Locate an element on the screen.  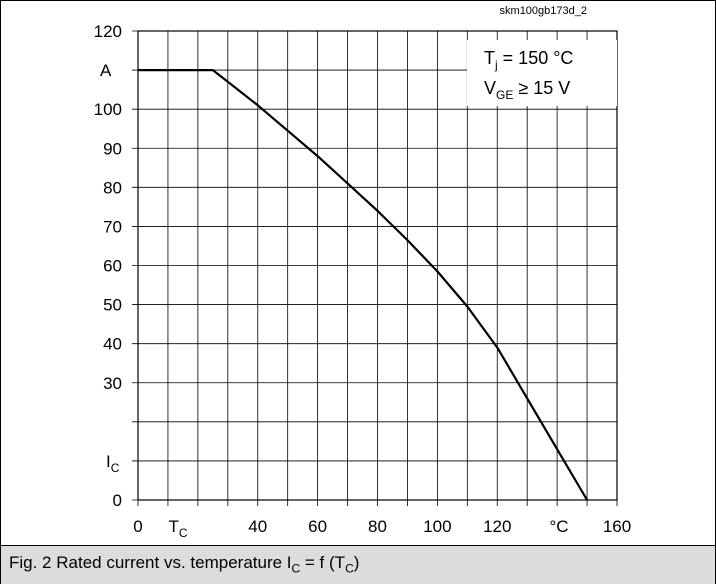
y-tick-labels: 0 30 40 50 60 70 80 90 100 120 is located at coordinates (108, 266).